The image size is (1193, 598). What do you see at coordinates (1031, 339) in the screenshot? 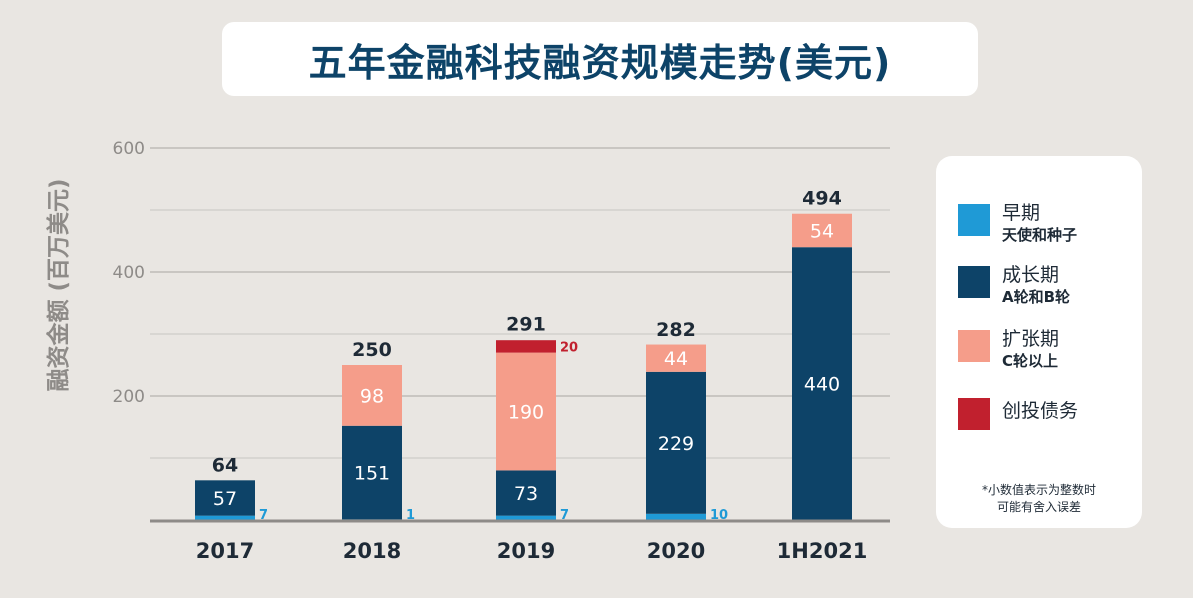
I see `legend-label-expansion: 扩张期` at bounding box center [1031, 339].